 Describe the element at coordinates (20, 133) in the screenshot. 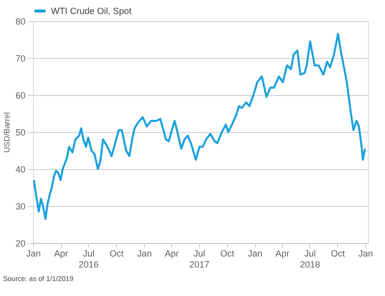

I see `y-tick-label: 50` at that location.